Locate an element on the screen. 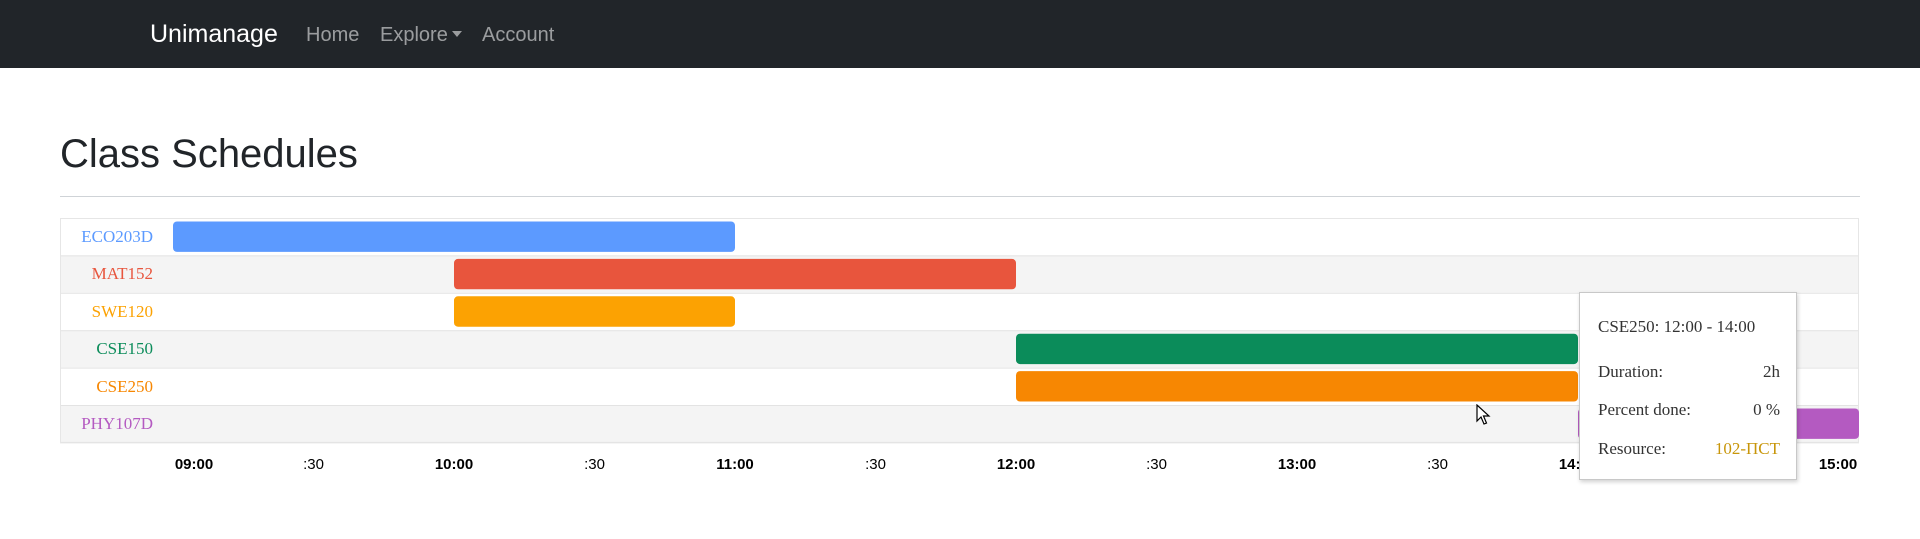 The image size is (1920, 539). task-label-swe120: SWE120 is located at coordinates (122, 311).